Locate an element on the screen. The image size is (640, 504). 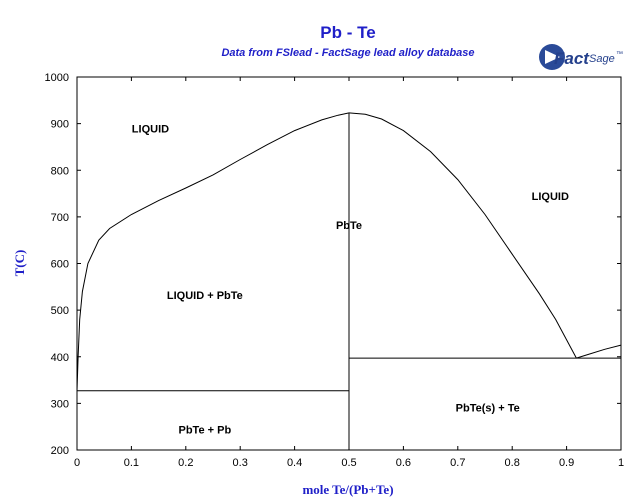
y-tick-label: 800 is located at coordinates (60, 171).